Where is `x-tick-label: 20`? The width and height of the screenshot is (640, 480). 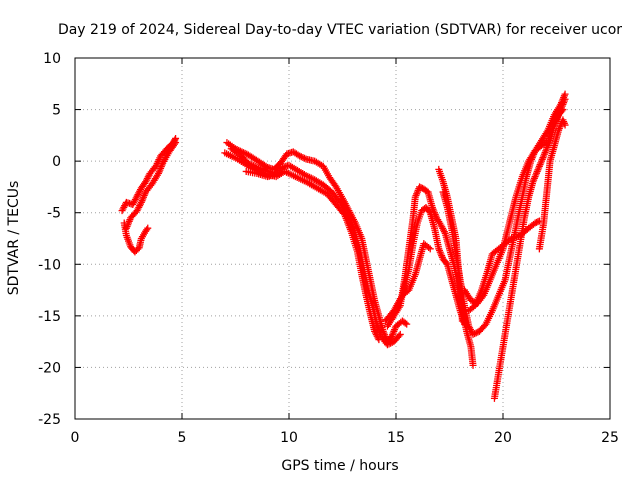
x-tick-label: 20 is located at coordinates (503, 438).